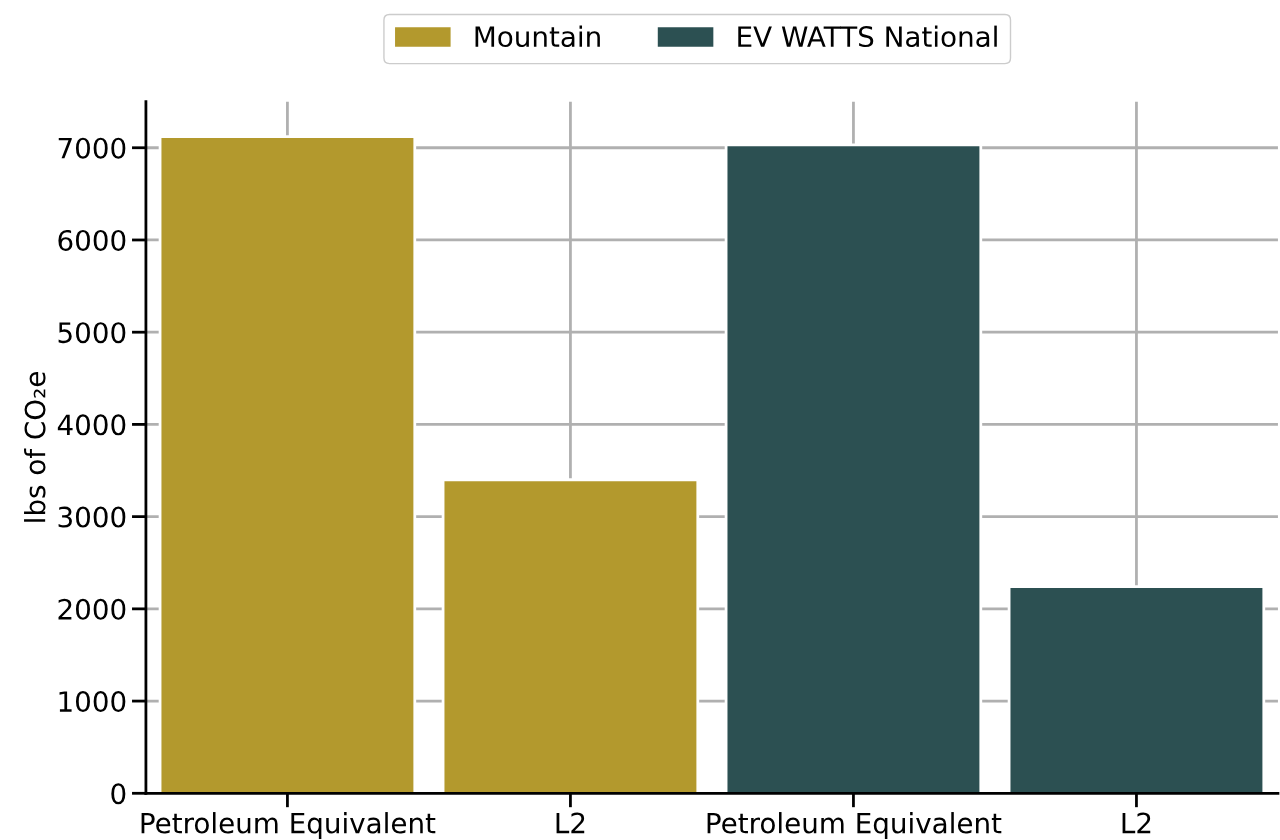  What do you see at coordinates (92, 609) in the screenshot?
I see `y-tick-label: 2000` at bounding box center [92, 609].